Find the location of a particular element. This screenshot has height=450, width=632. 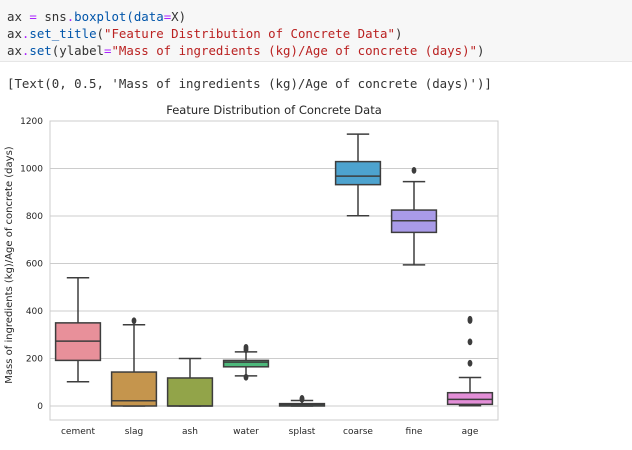

x-tick-label: cement is located at coordinates (78, 432).